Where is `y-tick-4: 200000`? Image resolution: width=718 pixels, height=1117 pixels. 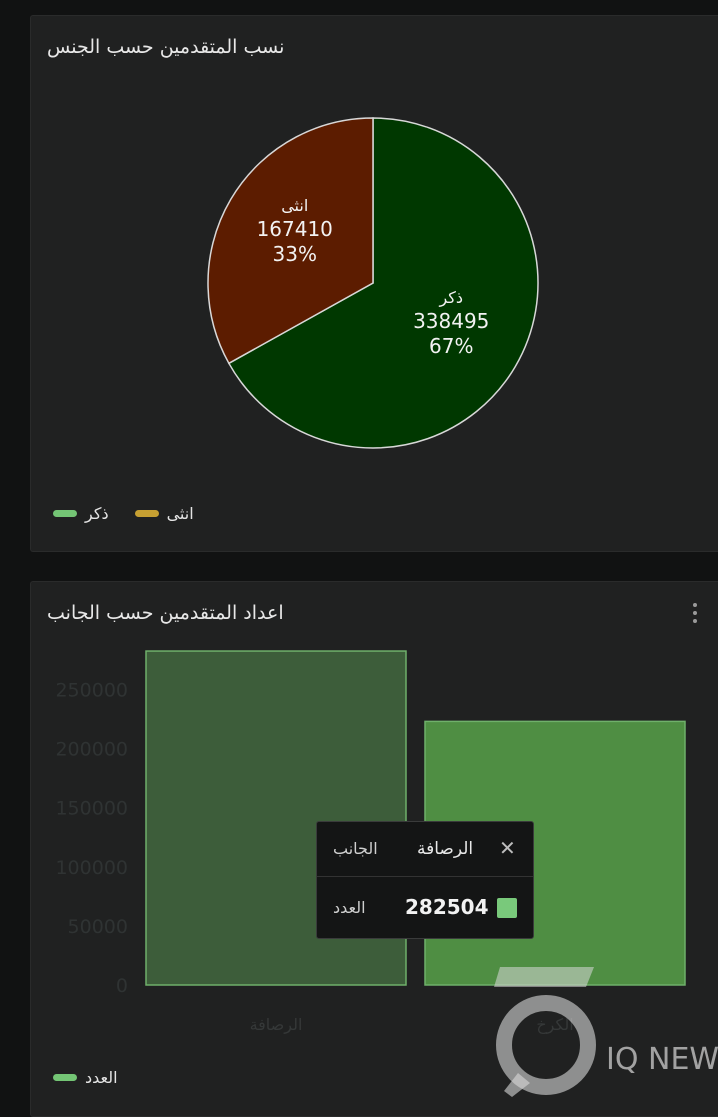 y-tick-4: 200000 is located at coordinates (91, 750).